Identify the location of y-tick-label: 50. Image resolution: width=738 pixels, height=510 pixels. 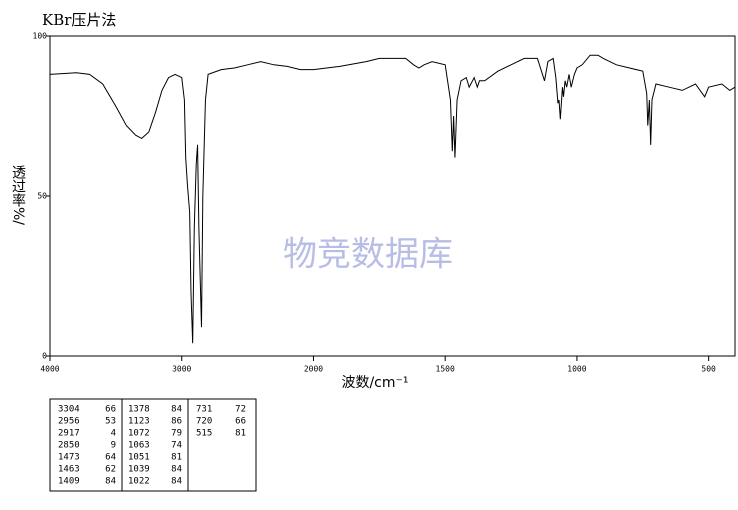
(42, 196).